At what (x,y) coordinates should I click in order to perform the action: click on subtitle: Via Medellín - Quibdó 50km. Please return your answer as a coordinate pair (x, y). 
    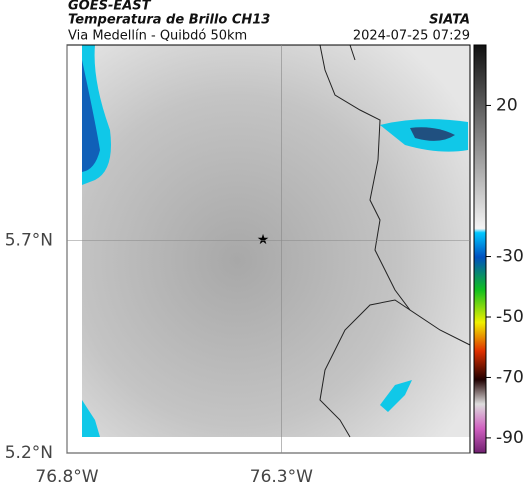
    Looking at the image, I should click on (157, 36).